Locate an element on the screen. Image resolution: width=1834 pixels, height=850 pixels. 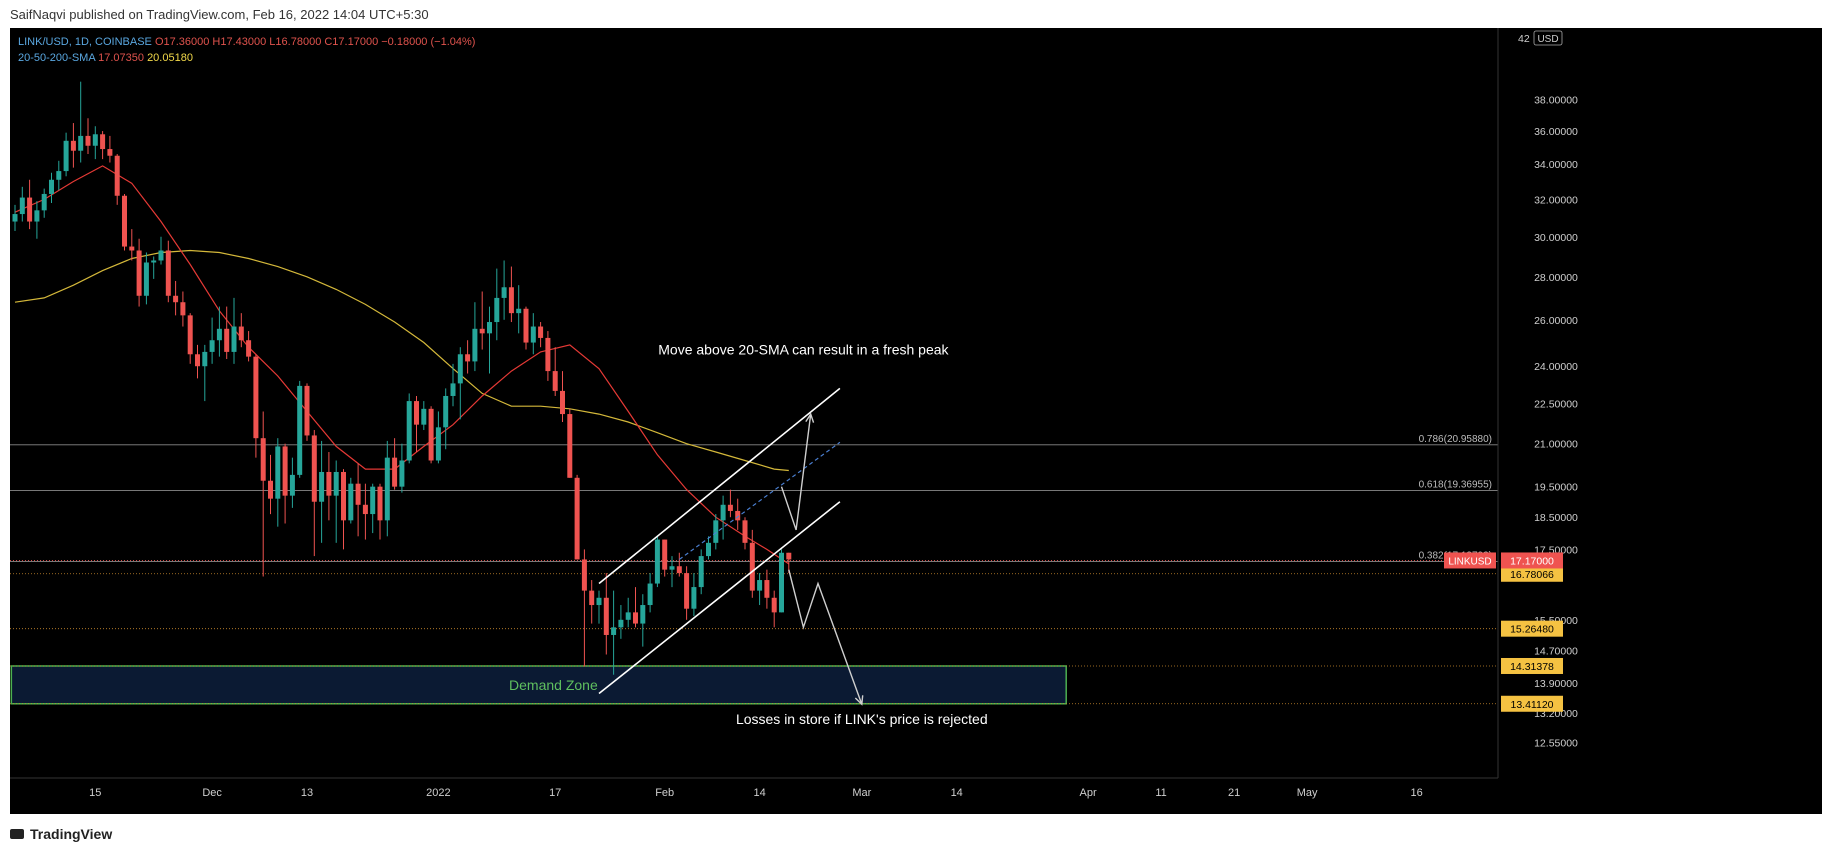
tradingview-logo-icon is located at coordinates (17, 834).